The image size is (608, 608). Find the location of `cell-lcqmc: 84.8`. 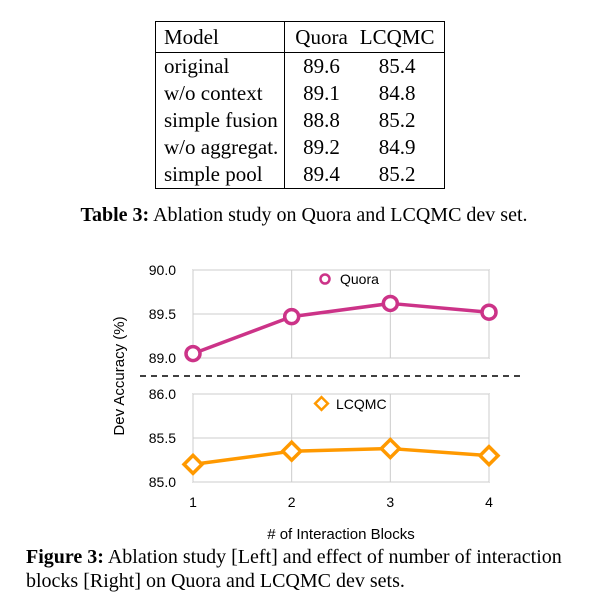

cell-lcqmc: 84.8 is located at coordinates (397, 93).